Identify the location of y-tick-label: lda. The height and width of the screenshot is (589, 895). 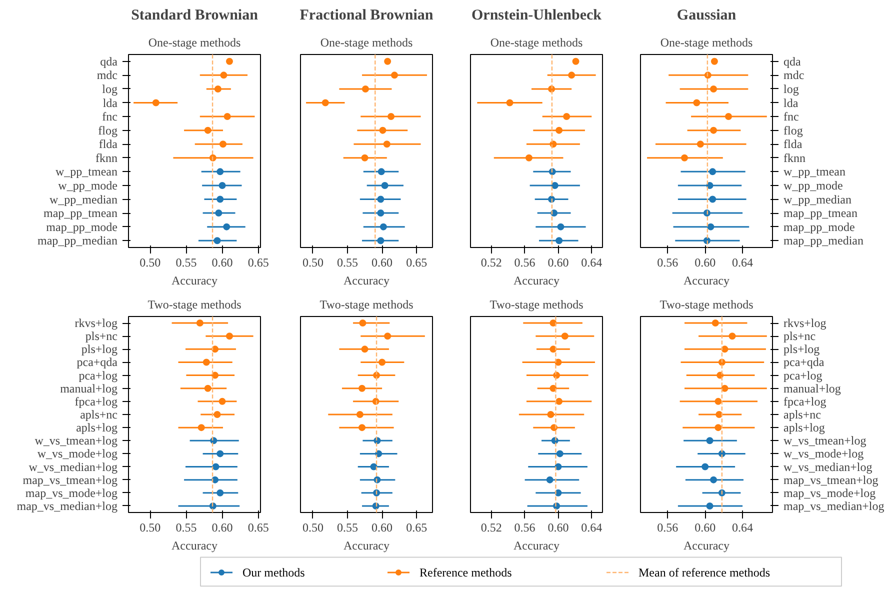
(791, 103).